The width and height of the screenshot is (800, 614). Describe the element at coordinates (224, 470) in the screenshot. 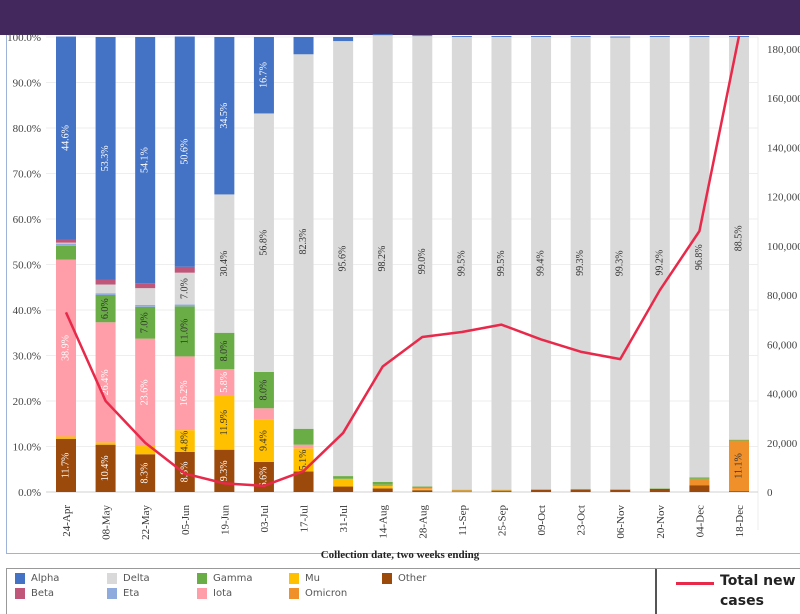

I see `data-label: 9.3%` at that location.